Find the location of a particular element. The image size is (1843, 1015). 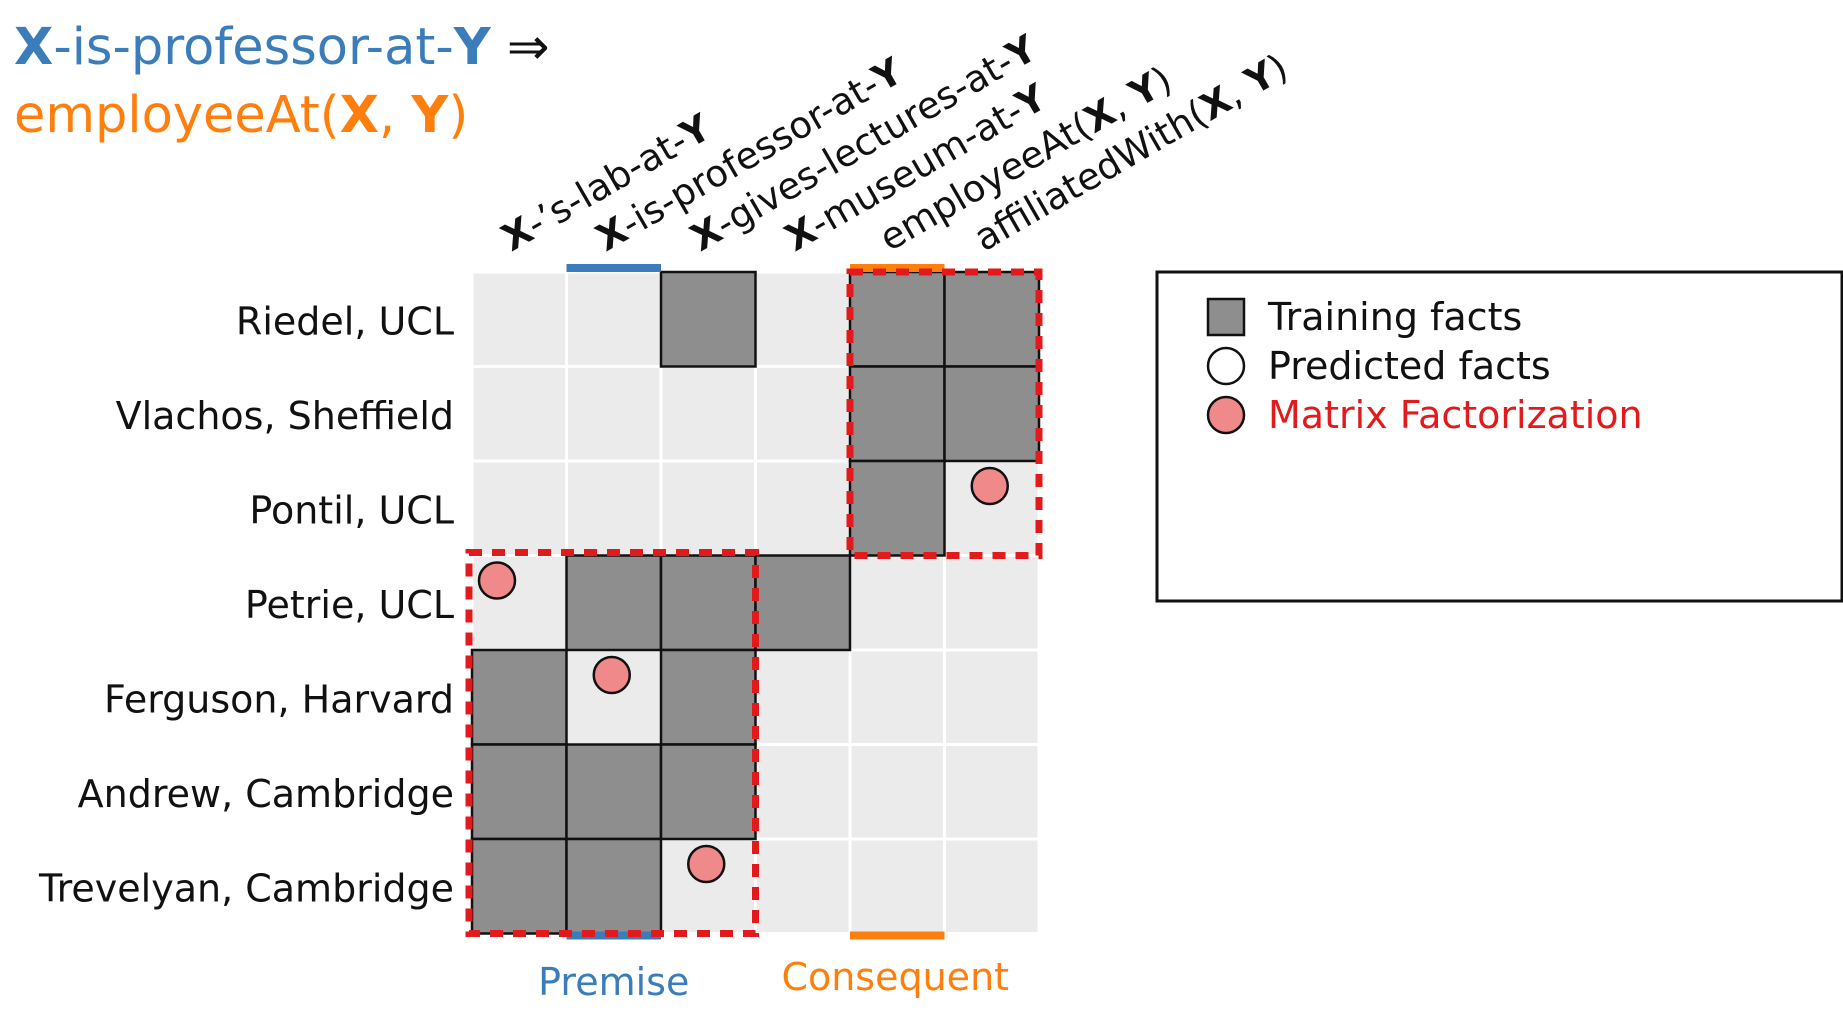

title-token: ⇒ is located at coordinates (520, 47).